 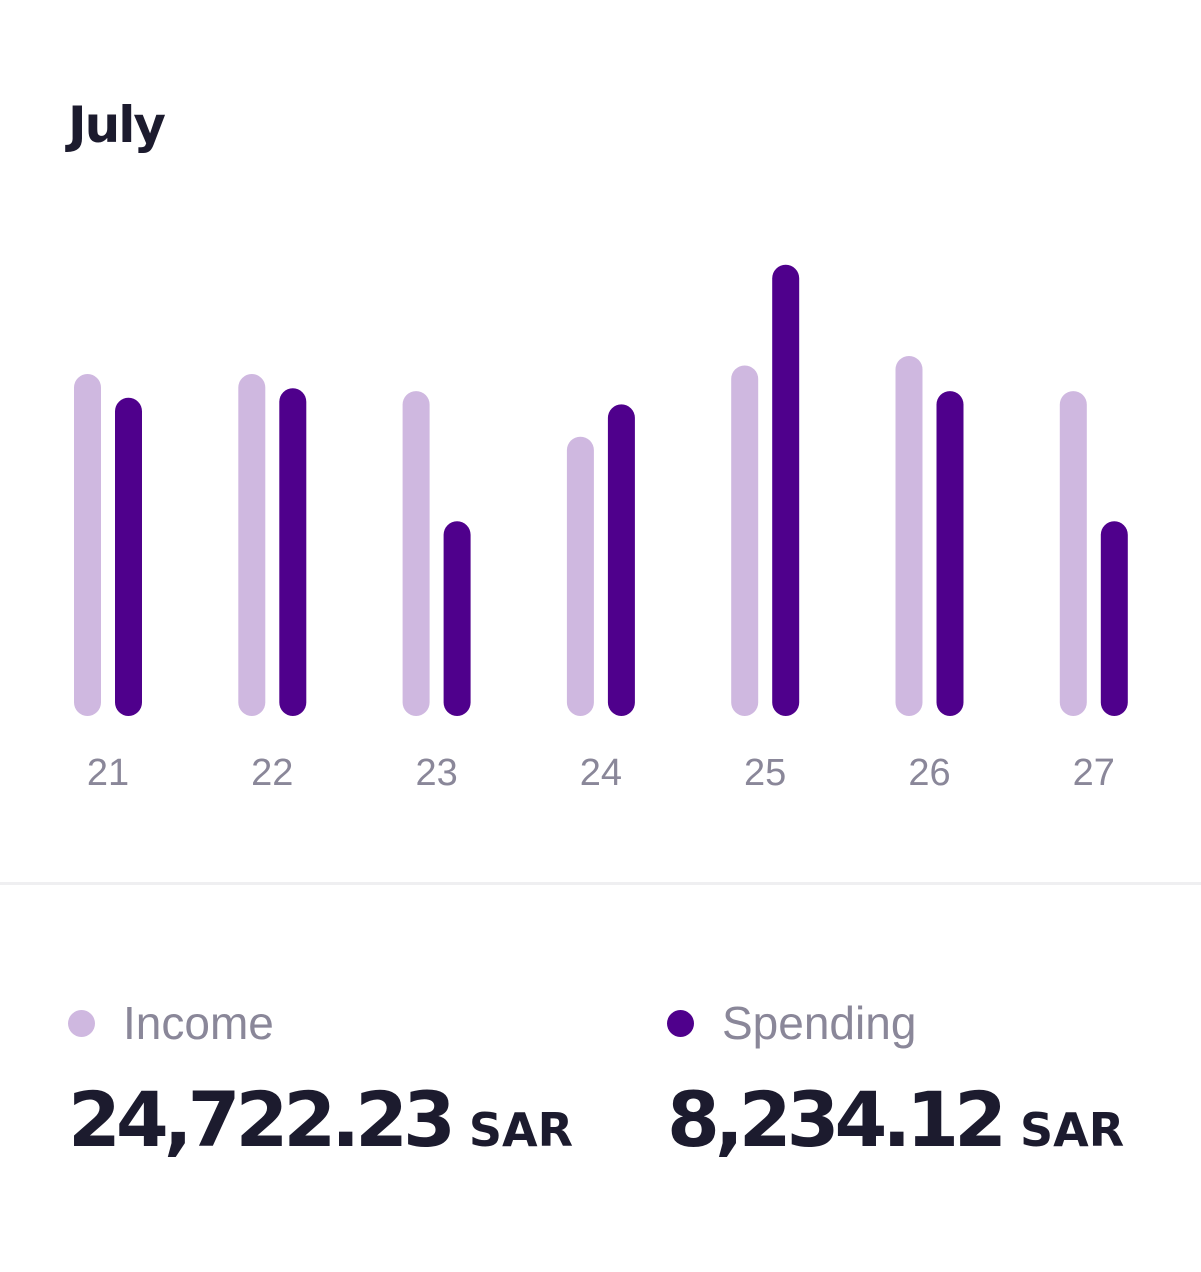 I want to click on spending-amount: 8,234.12, so click(x=837, y=1119).